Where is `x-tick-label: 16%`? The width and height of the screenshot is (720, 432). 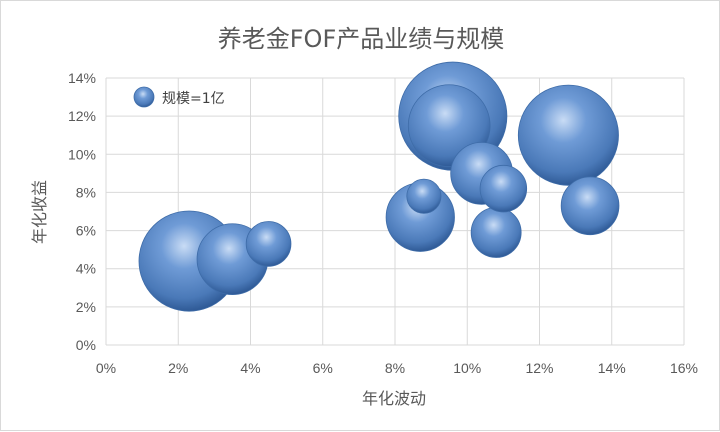
x-tick-label: 16% is located at coordinates (684, 368).